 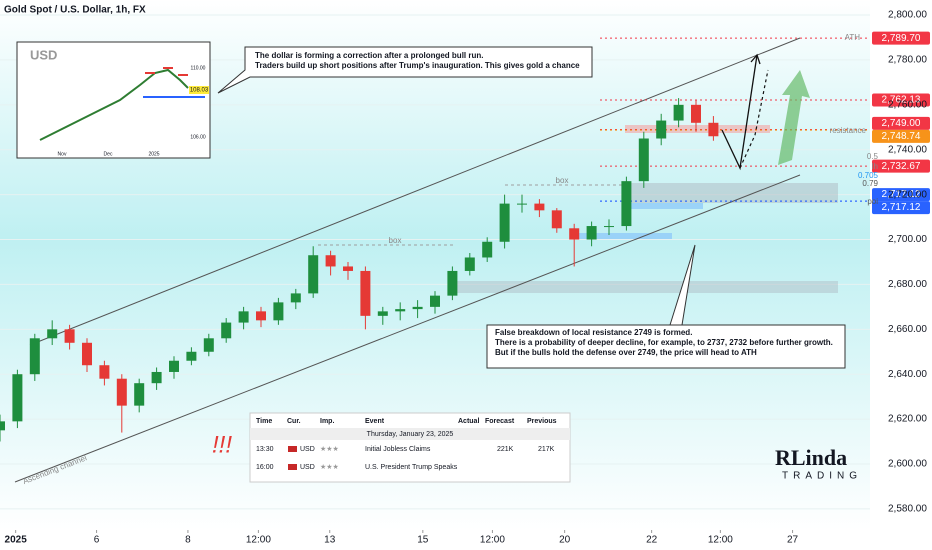 I want to click on calendar-date: Thursday, January 23, 2025, so click(x=410, y=434).